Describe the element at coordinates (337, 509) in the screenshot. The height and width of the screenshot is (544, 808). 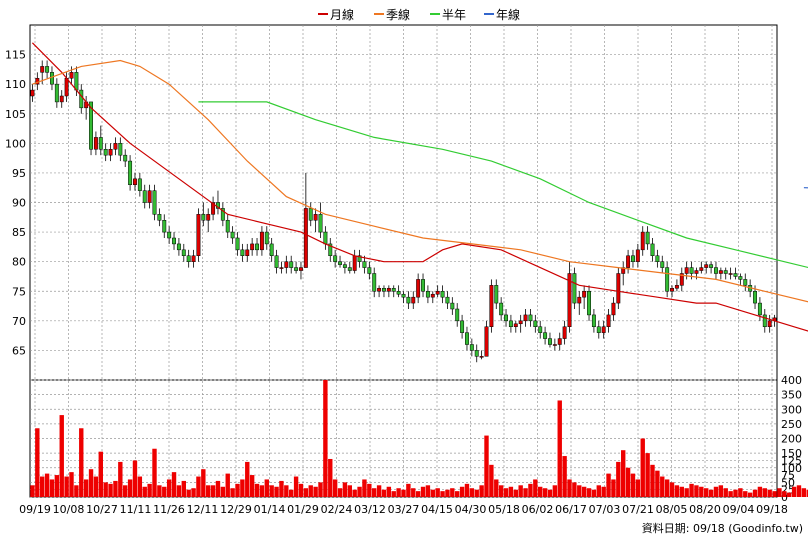
I see `x-tick-label: 02/24` at that location.